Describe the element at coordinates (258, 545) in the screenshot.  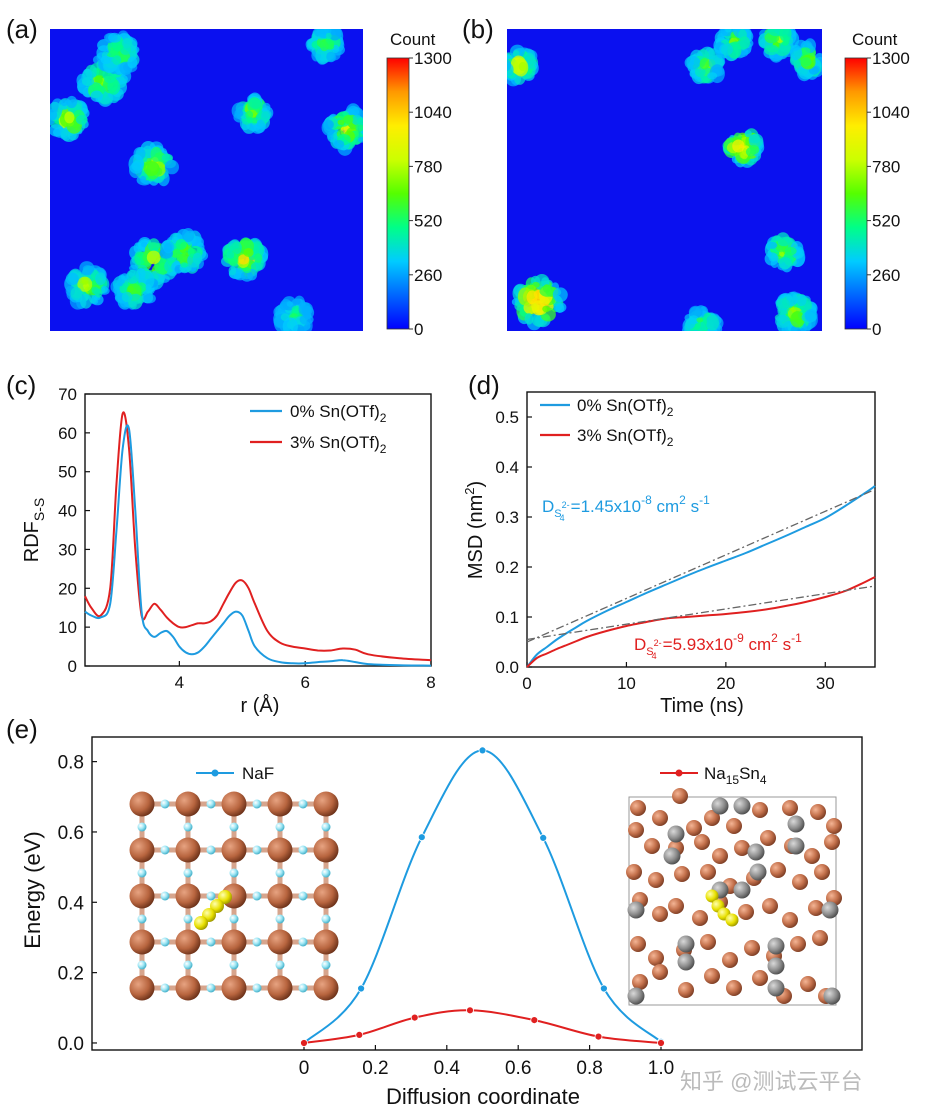
I see `rdf-series-line` at that location.